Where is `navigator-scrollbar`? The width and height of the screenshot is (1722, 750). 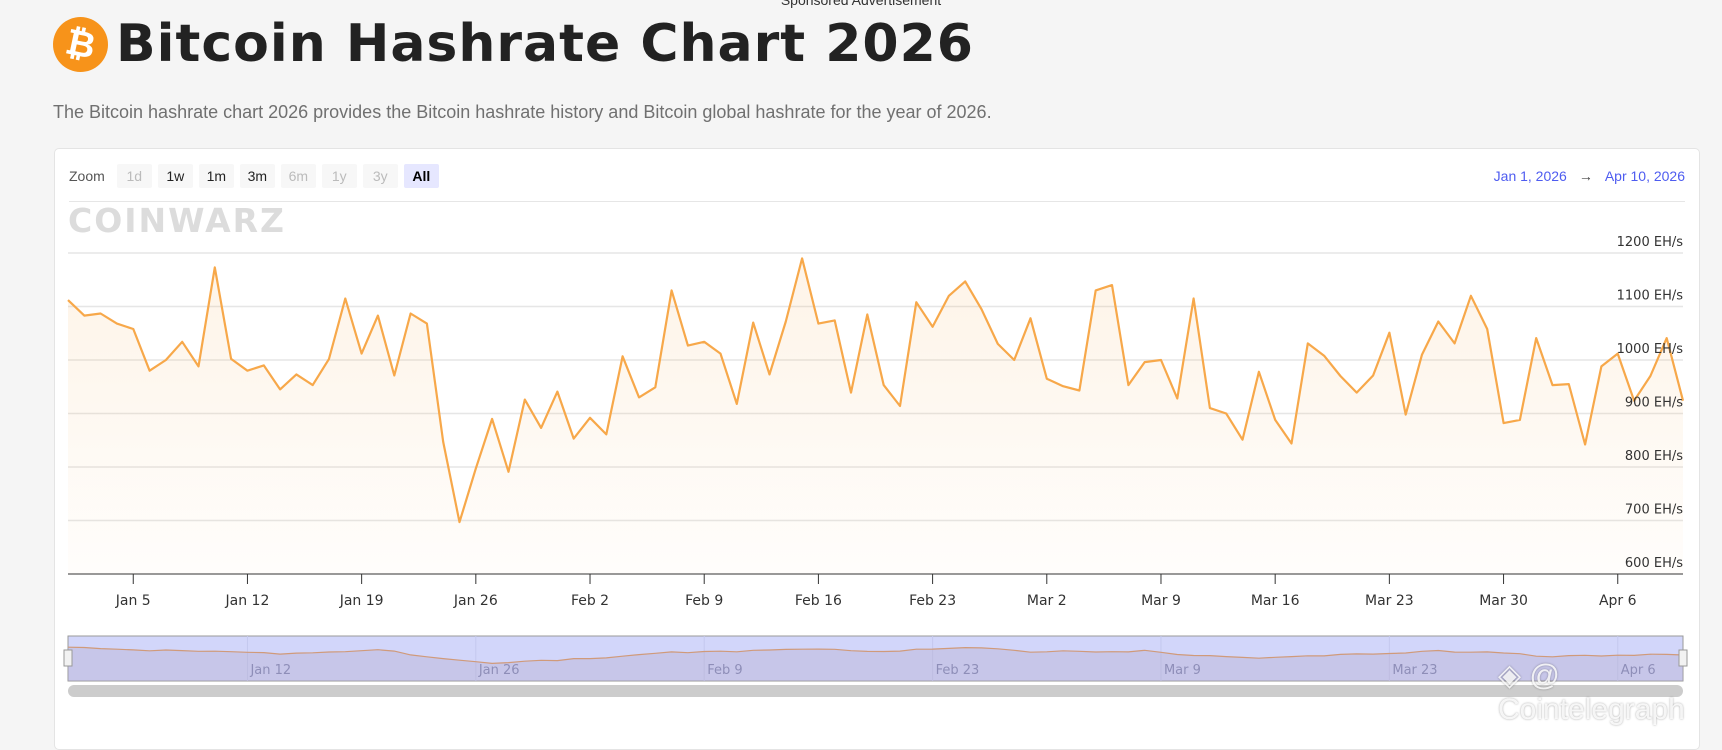 navigator-scrollbar is located at coordinates (875, 691).